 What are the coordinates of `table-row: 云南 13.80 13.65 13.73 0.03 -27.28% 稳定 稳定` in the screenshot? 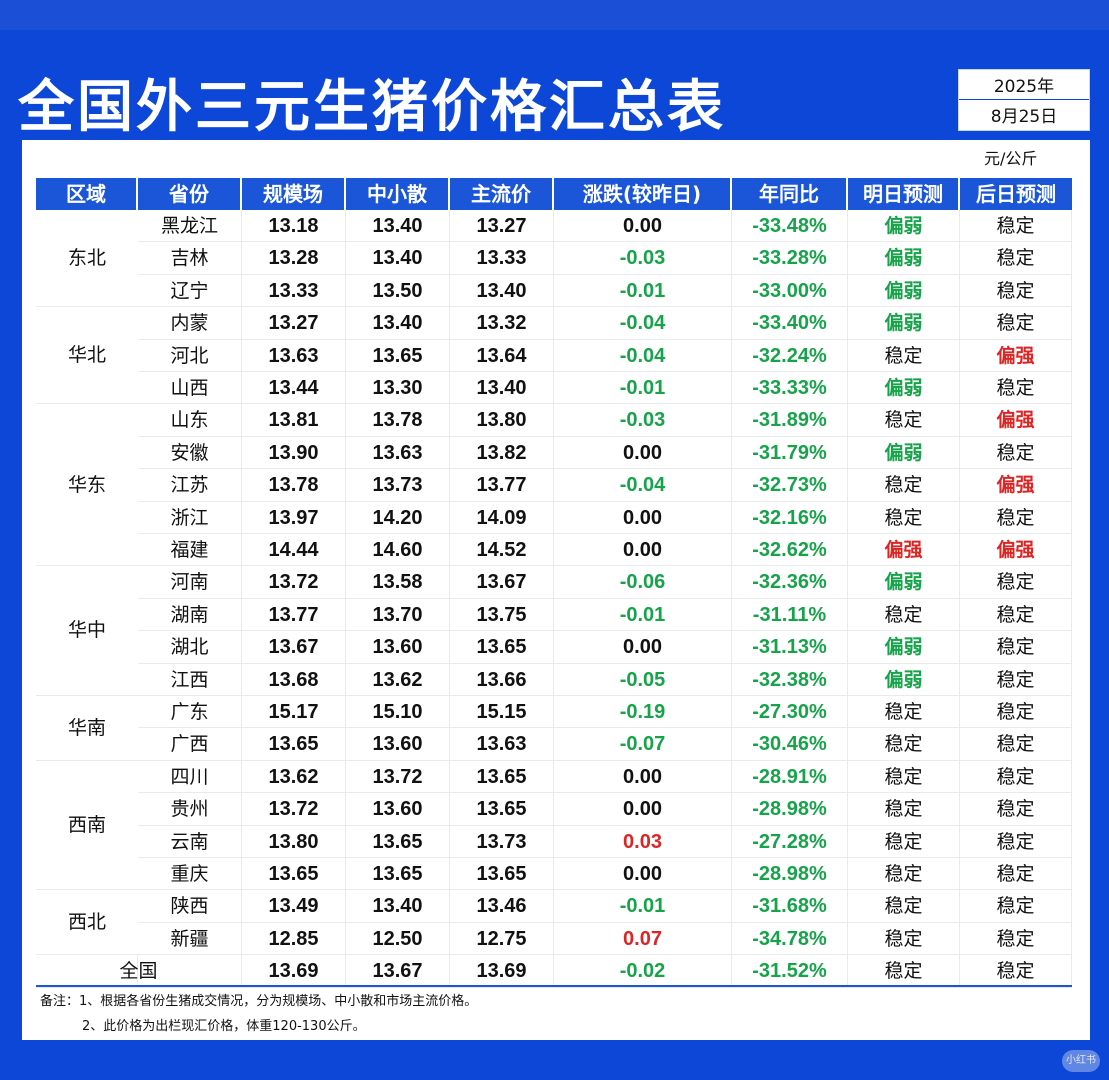 It's located at (554, 841).